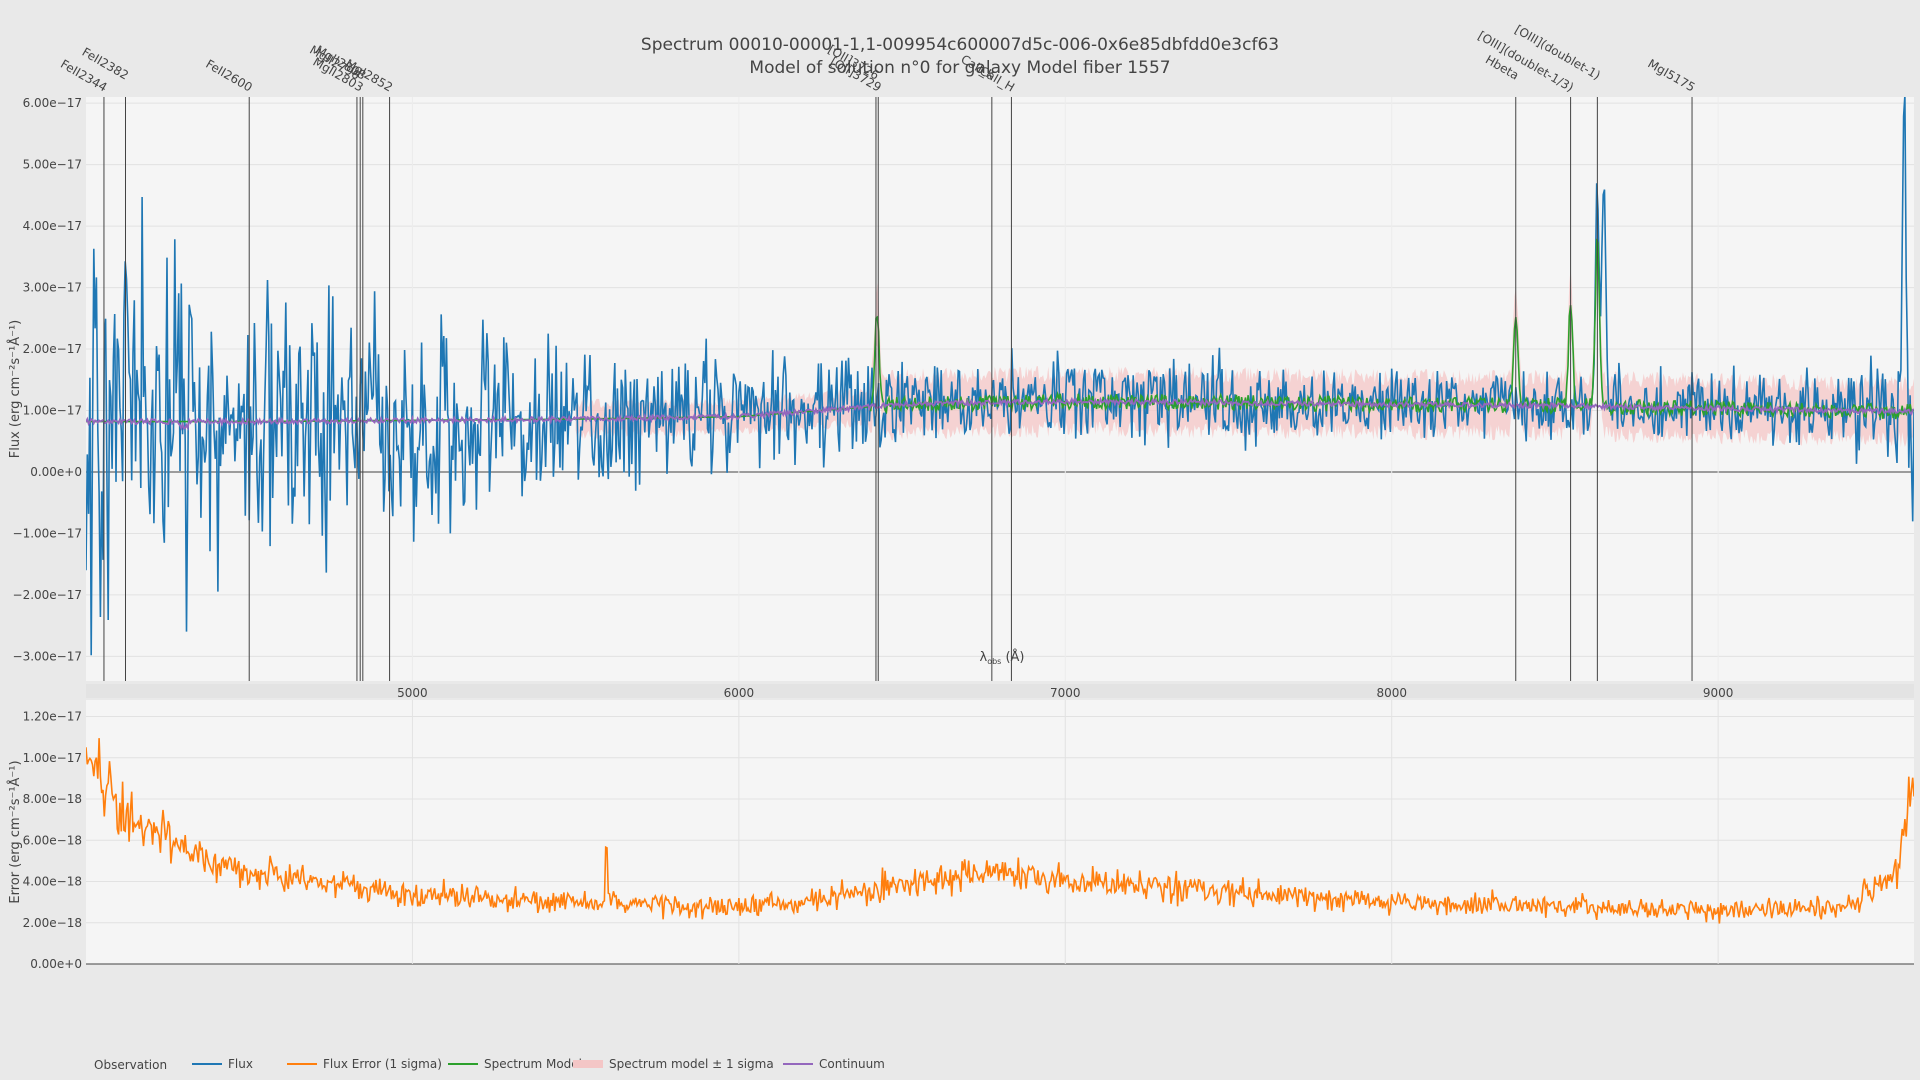 Image resolution: width=1920 pixels, height=1080 pixels. I want to click on flux-y-tick-label: −1.00e−17, so click(47, 533).